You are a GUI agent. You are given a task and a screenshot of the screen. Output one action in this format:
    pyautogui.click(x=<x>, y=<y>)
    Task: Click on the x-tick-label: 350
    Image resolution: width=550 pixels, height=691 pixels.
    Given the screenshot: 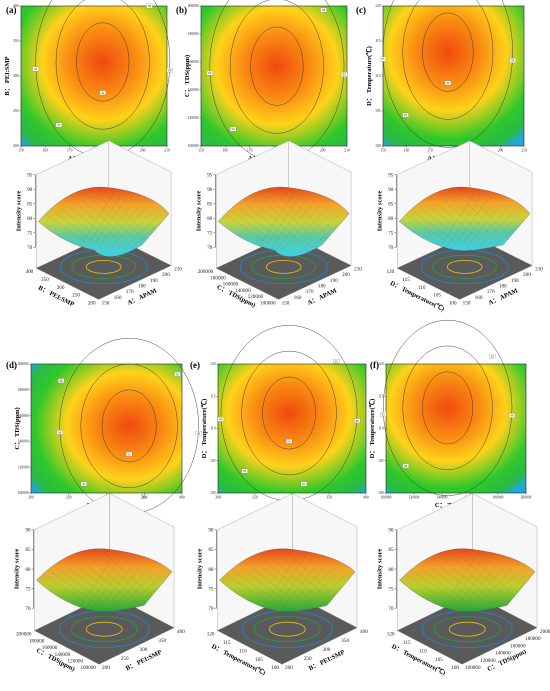 What is the action you would take?
    pyautogui.click(x=145, y=498)
    